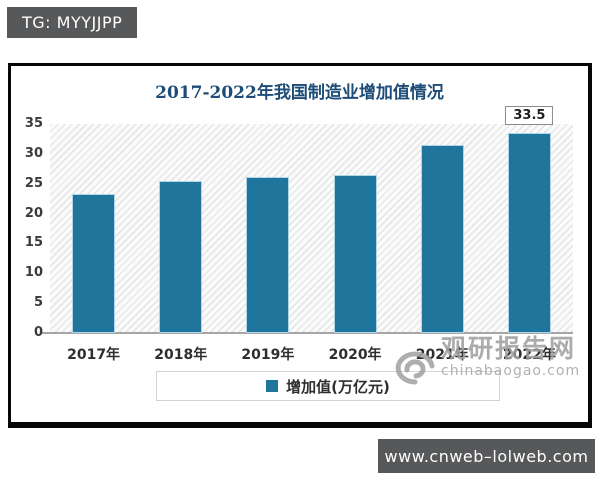  Describe the element at coordinates (38, 303) in the screenshot. I see `y-tick-label: 5` at that location.